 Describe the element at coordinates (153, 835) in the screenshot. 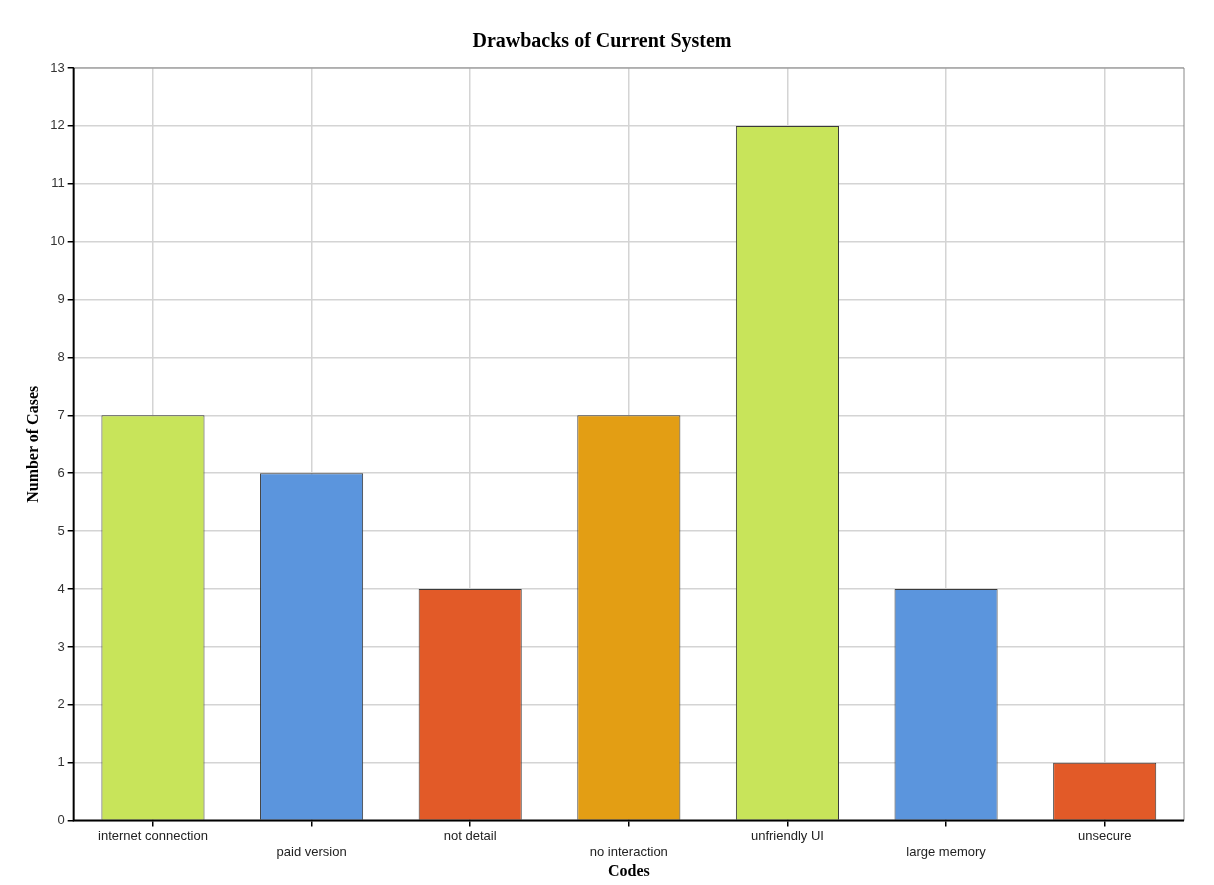

I see `x-tick-label: internet connection` at that location.